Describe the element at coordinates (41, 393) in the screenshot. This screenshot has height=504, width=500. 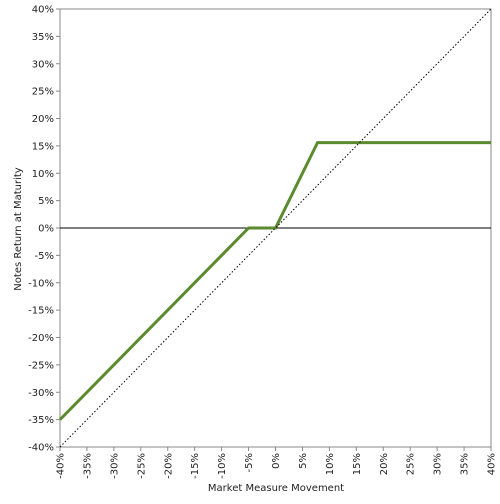
I see `y-tick-label: -30%` at that location.